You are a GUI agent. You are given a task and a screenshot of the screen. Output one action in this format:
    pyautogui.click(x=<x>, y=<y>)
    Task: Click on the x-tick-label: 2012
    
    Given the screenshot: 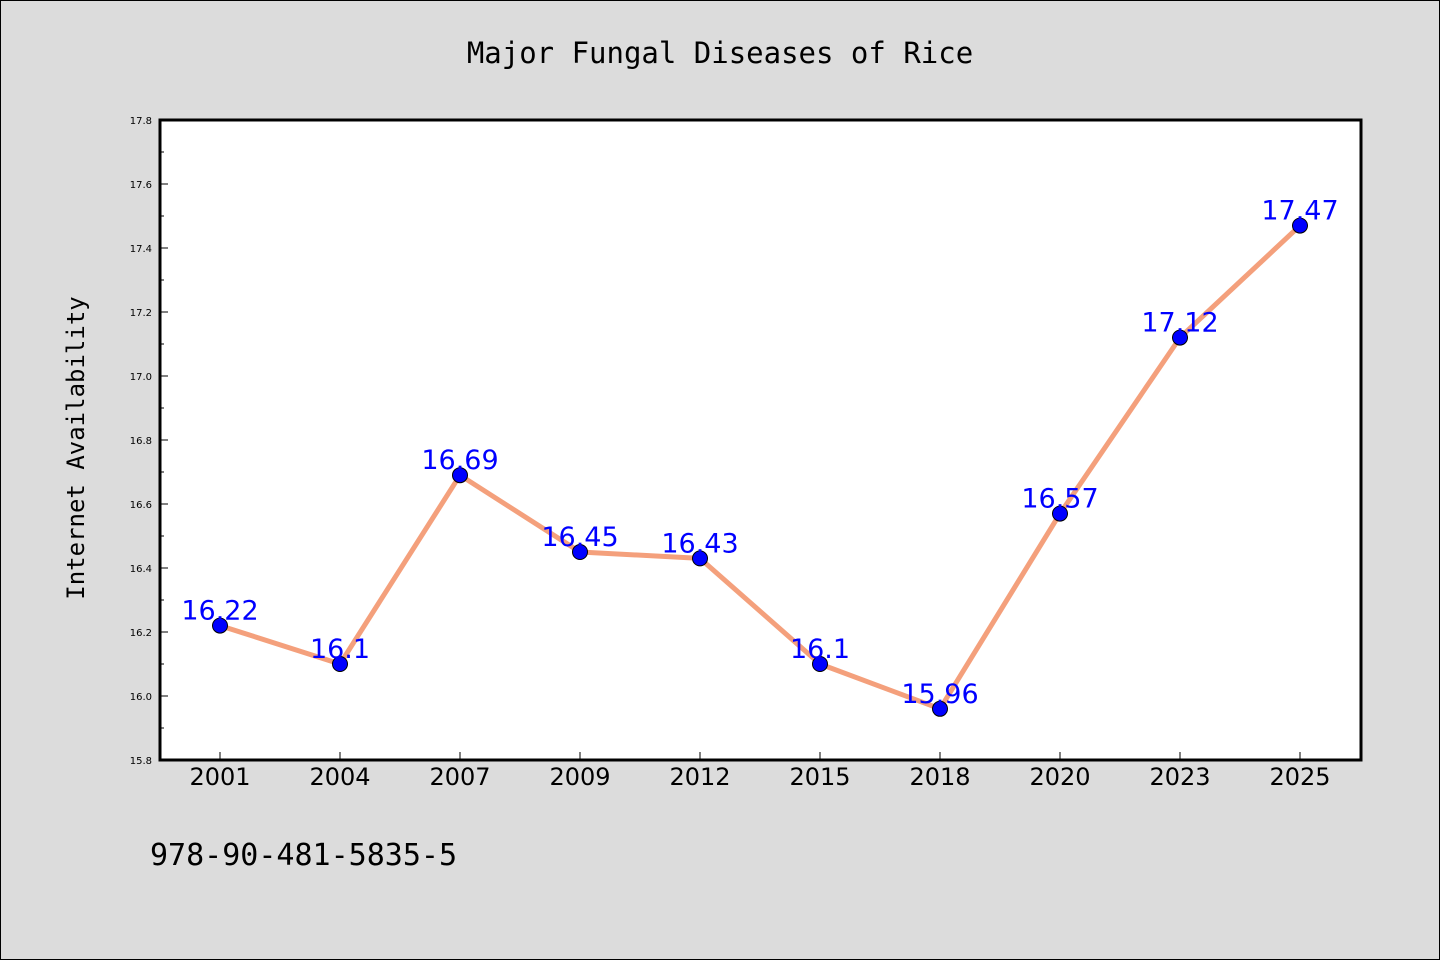 What is the action you would take?
    pyautogui.click(x=699, y=777)
    